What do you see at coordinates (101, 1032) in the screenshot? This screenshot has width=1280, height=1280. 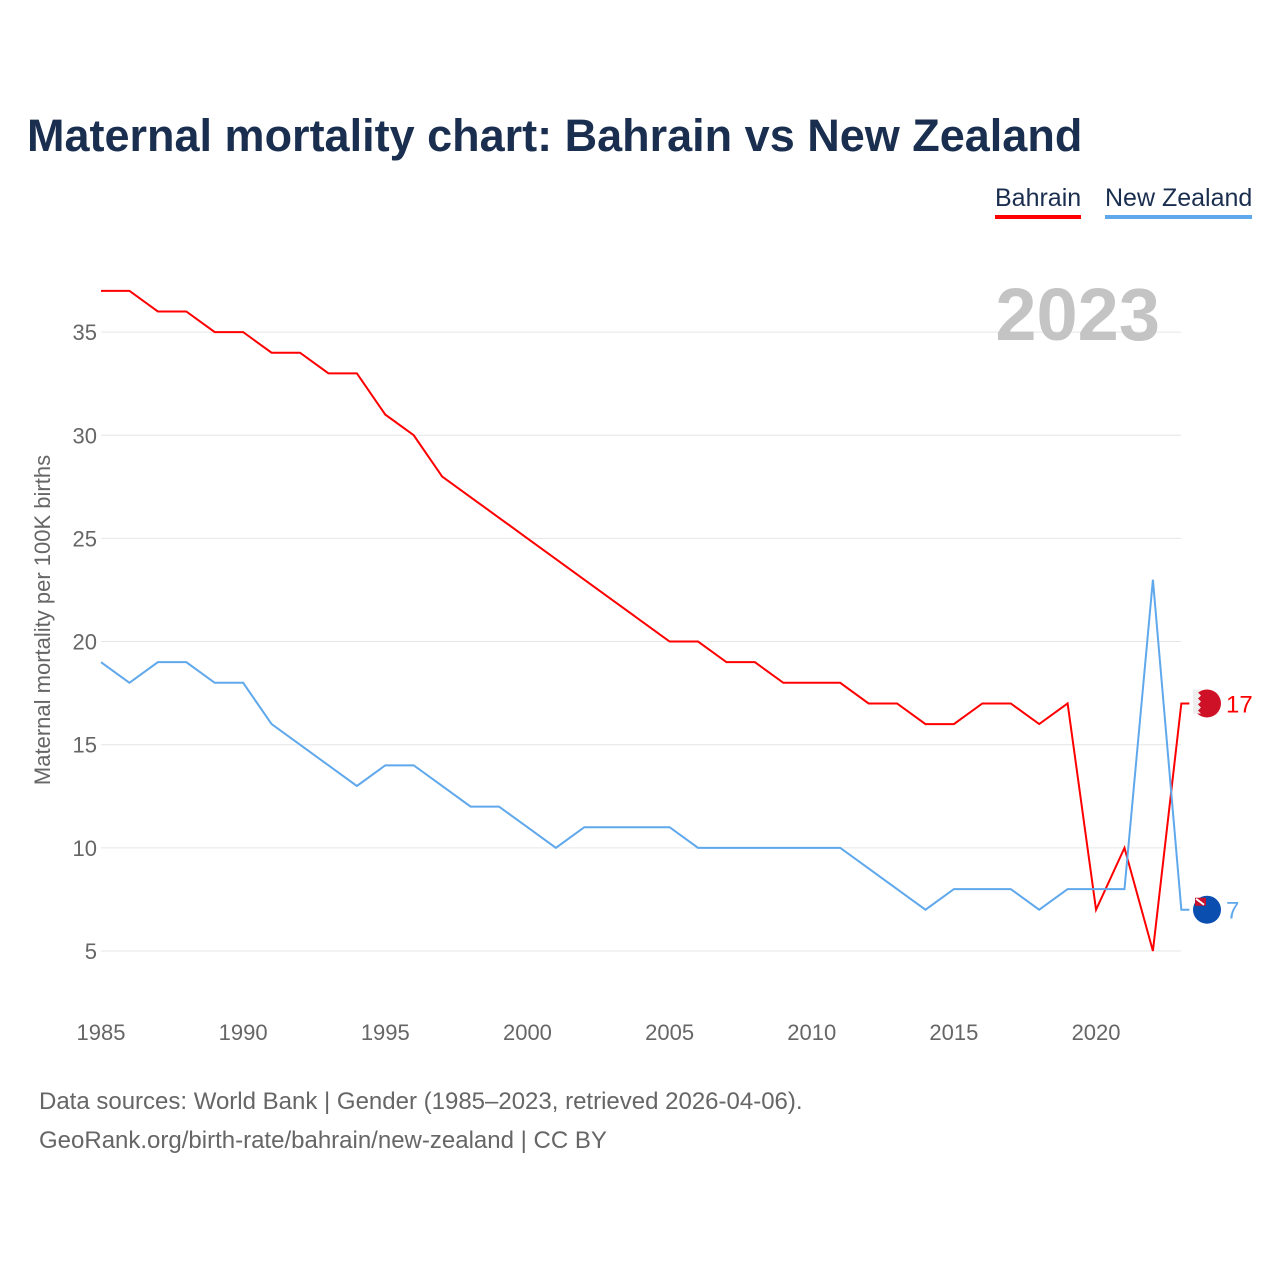 I see `x-tick-label: 1985` at bounding box center [101, 1032].